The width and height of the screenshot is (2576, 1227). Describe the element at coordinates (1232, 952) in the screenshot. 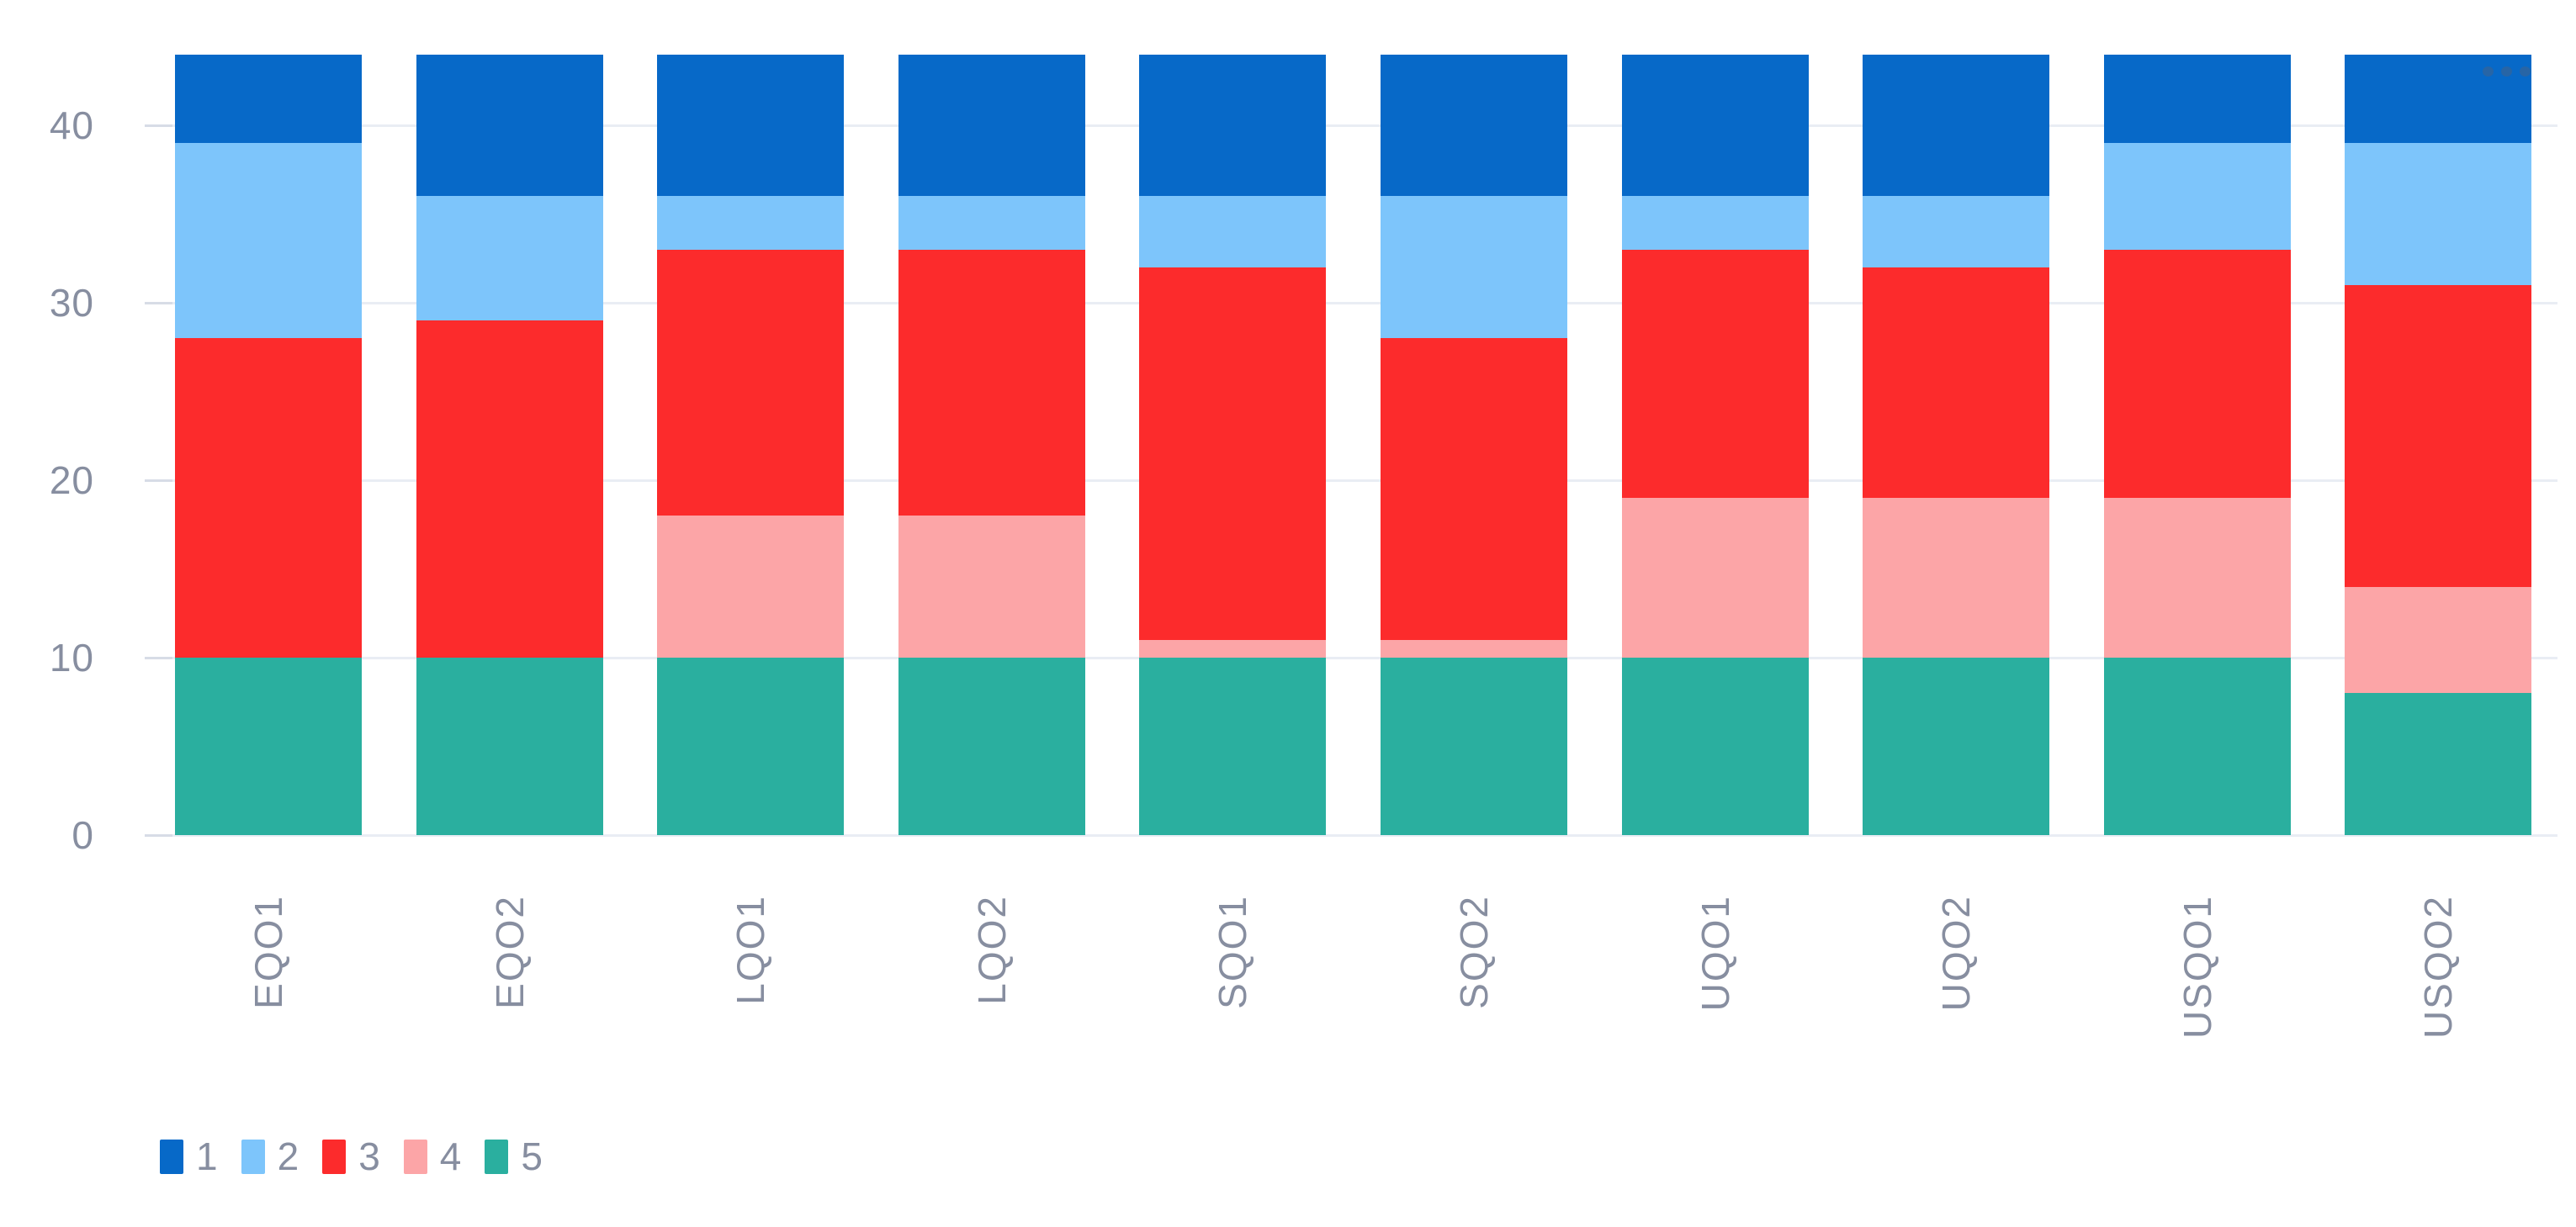

I see `x-axis-label-SQO1: SQO1` at that location.